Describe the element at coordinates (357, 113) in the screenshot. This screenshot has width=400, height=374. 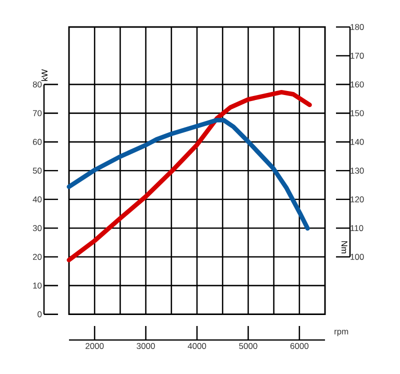
I see `y2-tick-label: 150` at that location.